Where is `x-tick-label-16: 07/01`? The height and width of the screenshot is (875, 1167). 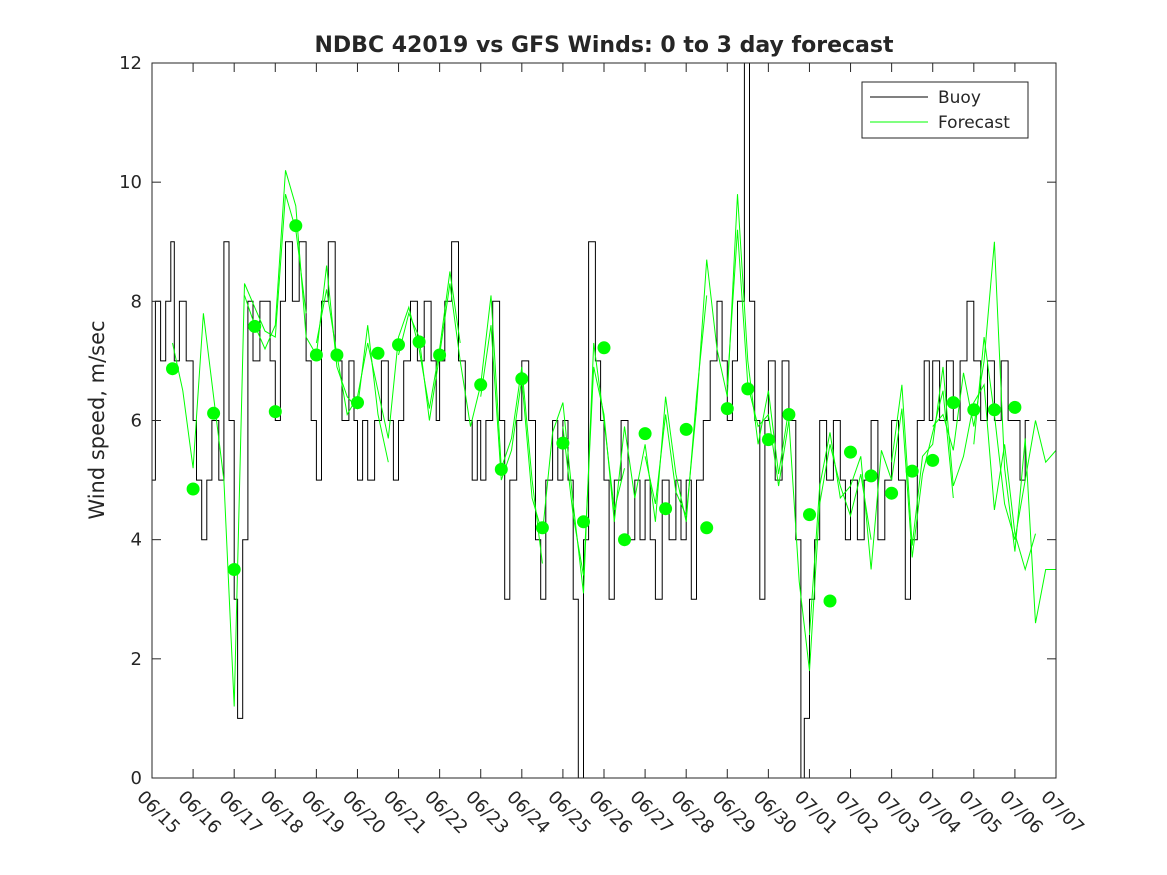
x-tick-label-16: 07/01 is located at coordinates (816, 813).